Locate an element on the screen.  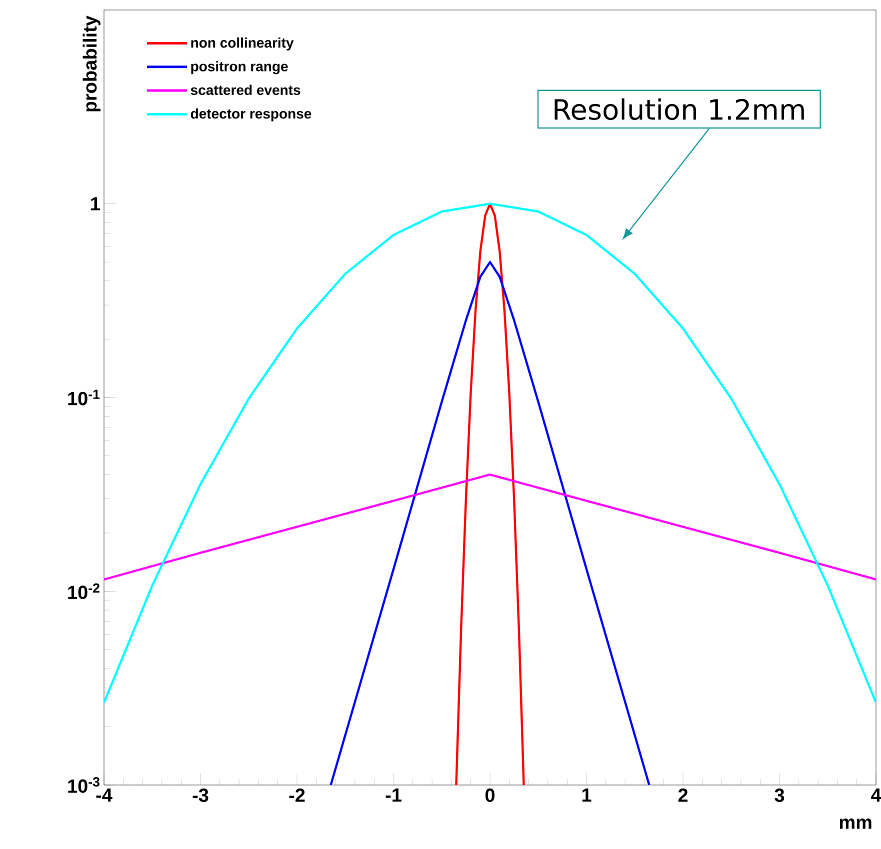
y-tick-label: 10$^{-1}$ is located at coordinates (84, 398).